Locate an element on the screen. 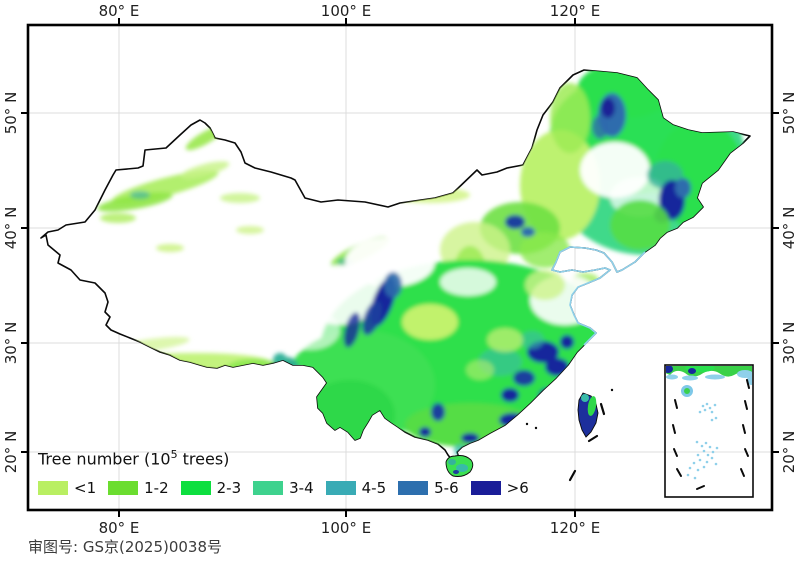  legend-item-1-2: 1-2 is located at coordinates (138, 488).